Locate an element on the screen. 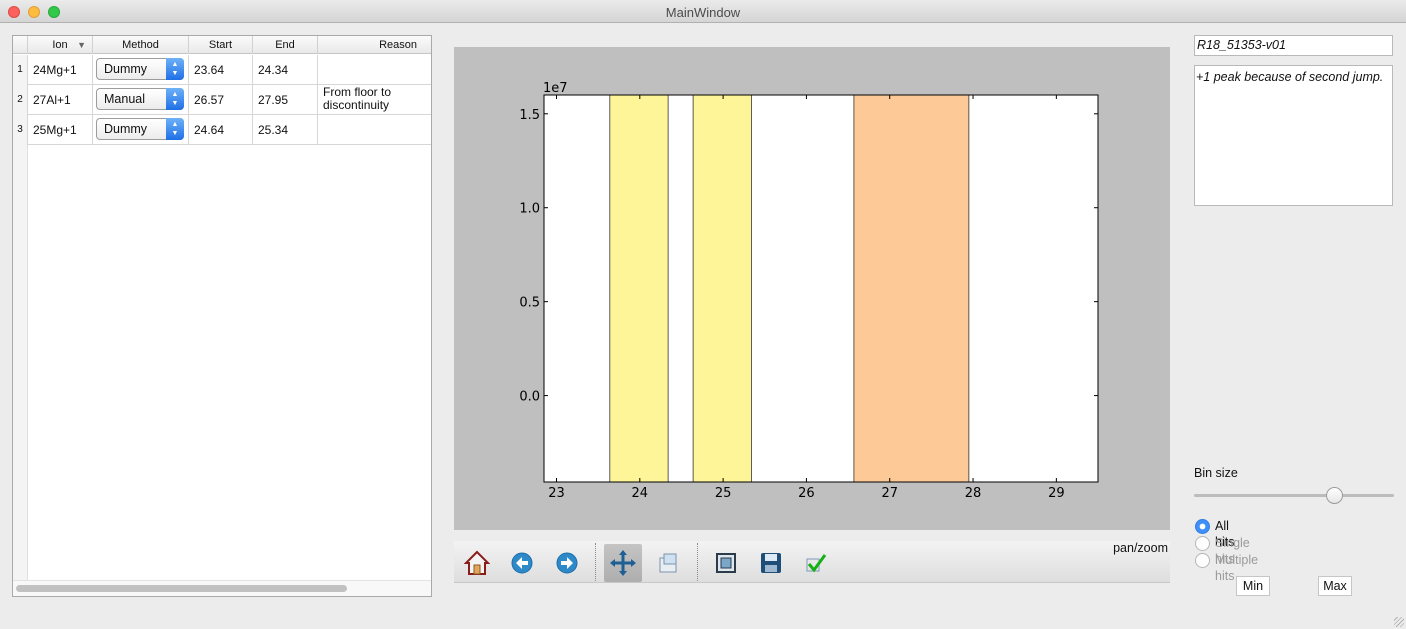  table-row: 1 24Mg+1 Dummy ▲ ▼ 23.64 24.34 is located at coordinates (222, 70).